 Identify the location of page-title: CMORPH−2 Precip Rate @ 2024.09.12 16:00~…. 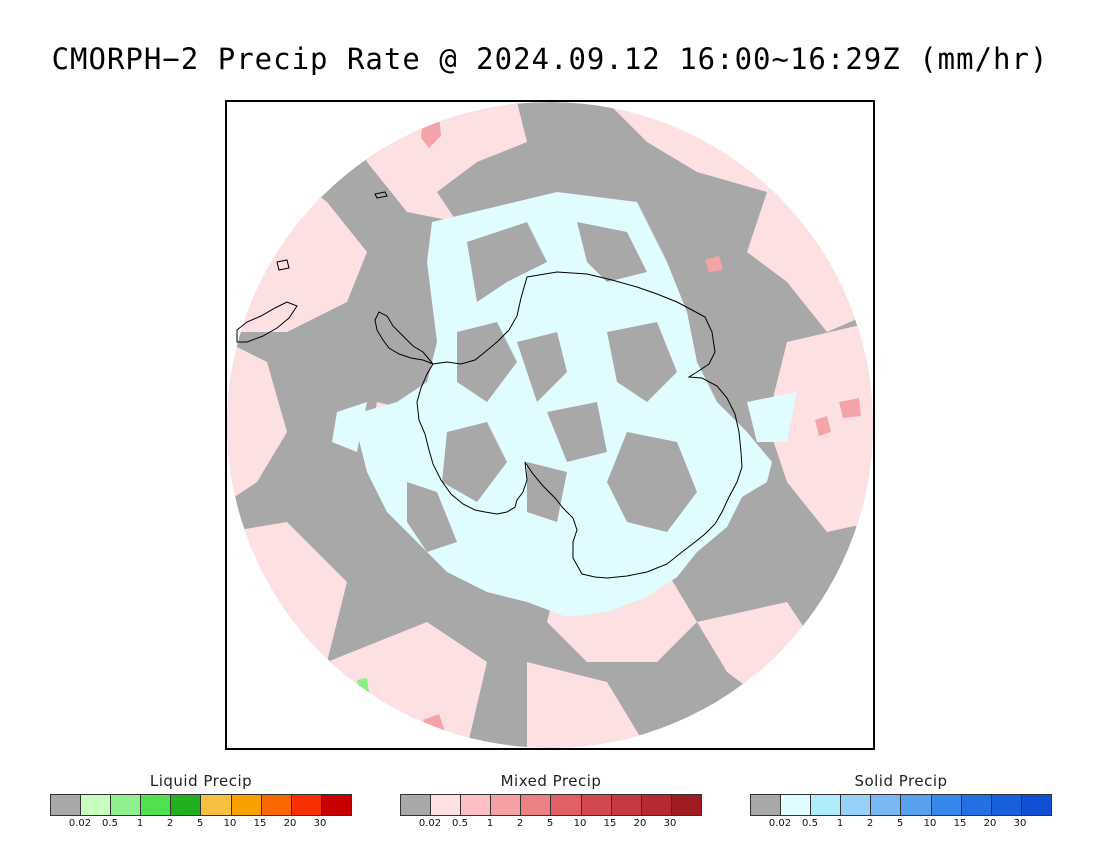
(550, 59).